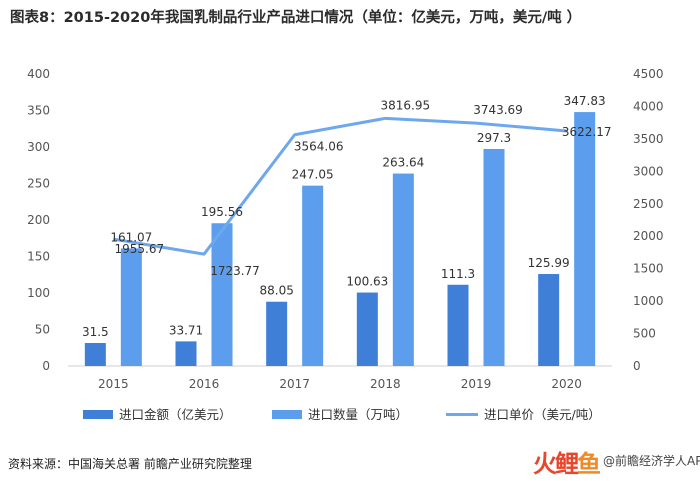 This screenshot has height=481, width=700. I want to click on left-tick-label: 100, so click(38, 293).